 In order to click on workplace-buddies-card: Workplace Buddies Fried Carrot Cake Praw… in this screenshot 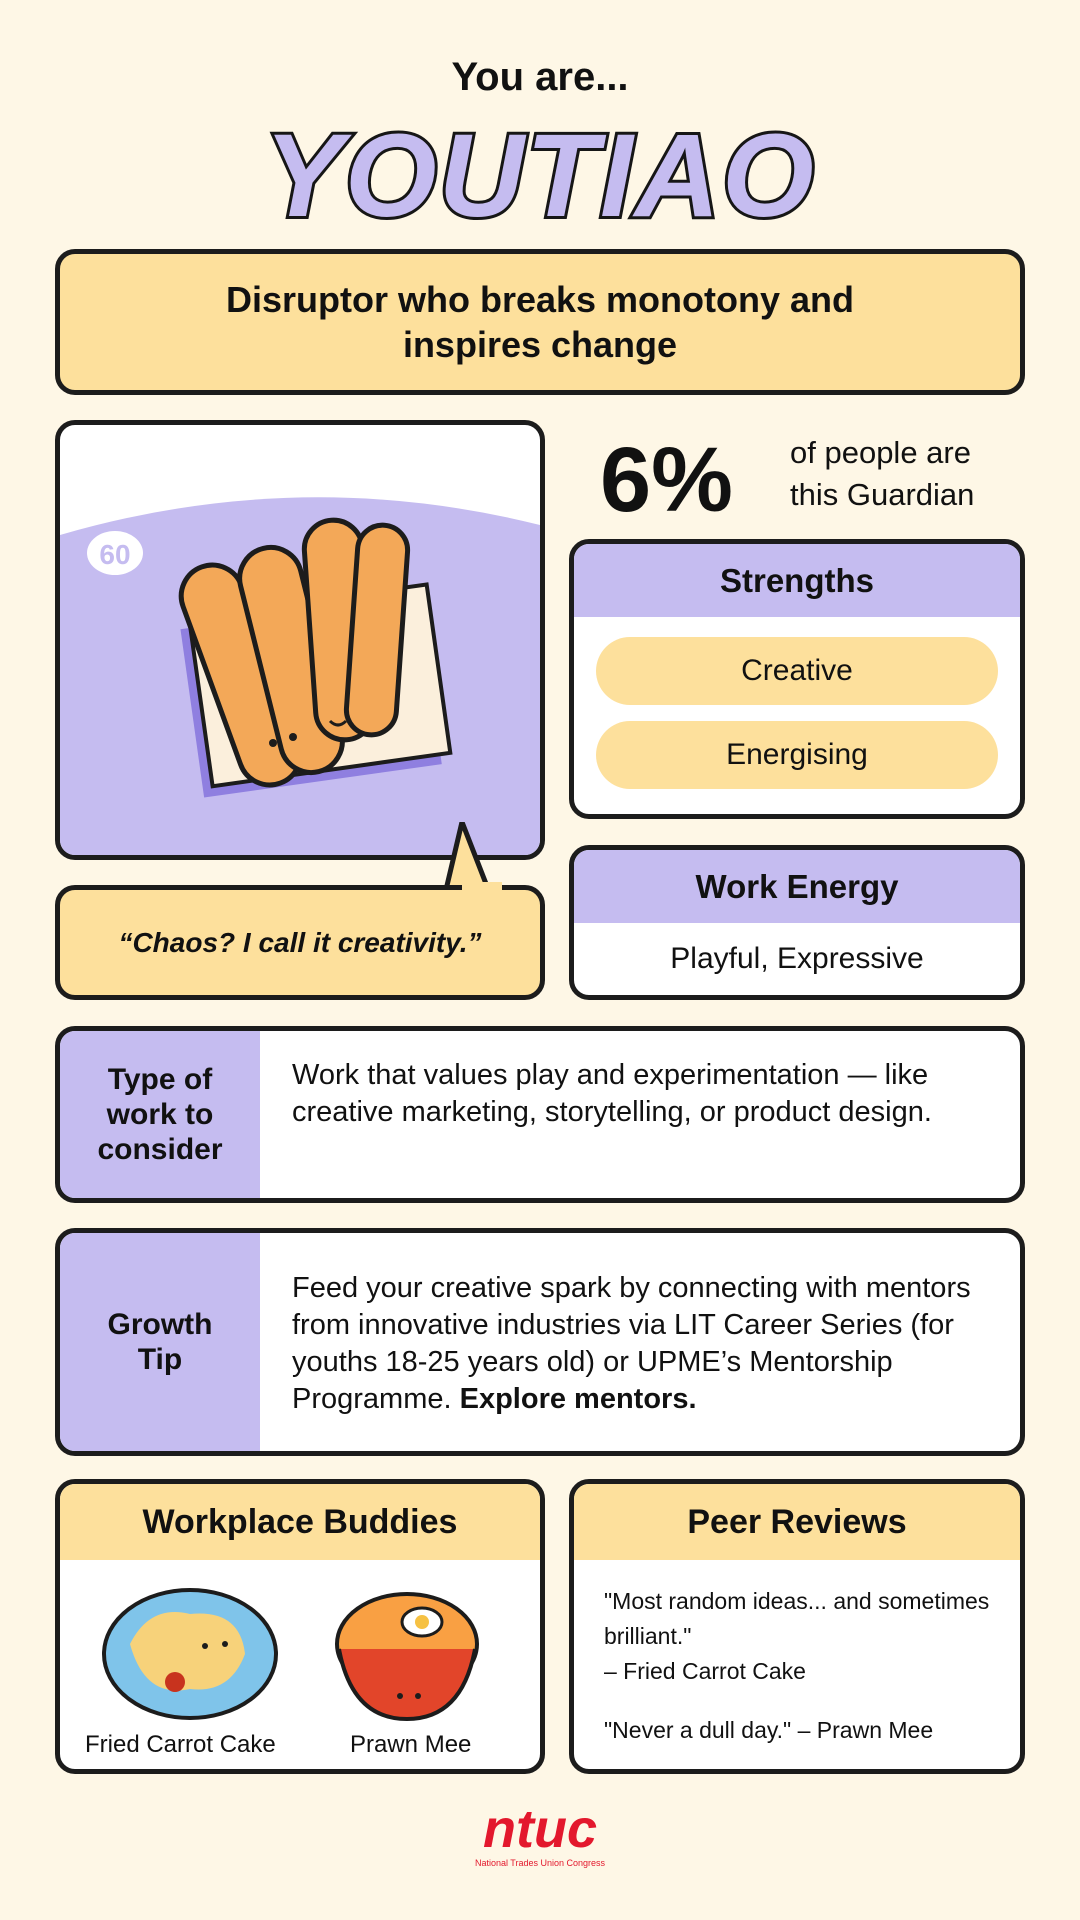, I will do `click(300, 1626)`.